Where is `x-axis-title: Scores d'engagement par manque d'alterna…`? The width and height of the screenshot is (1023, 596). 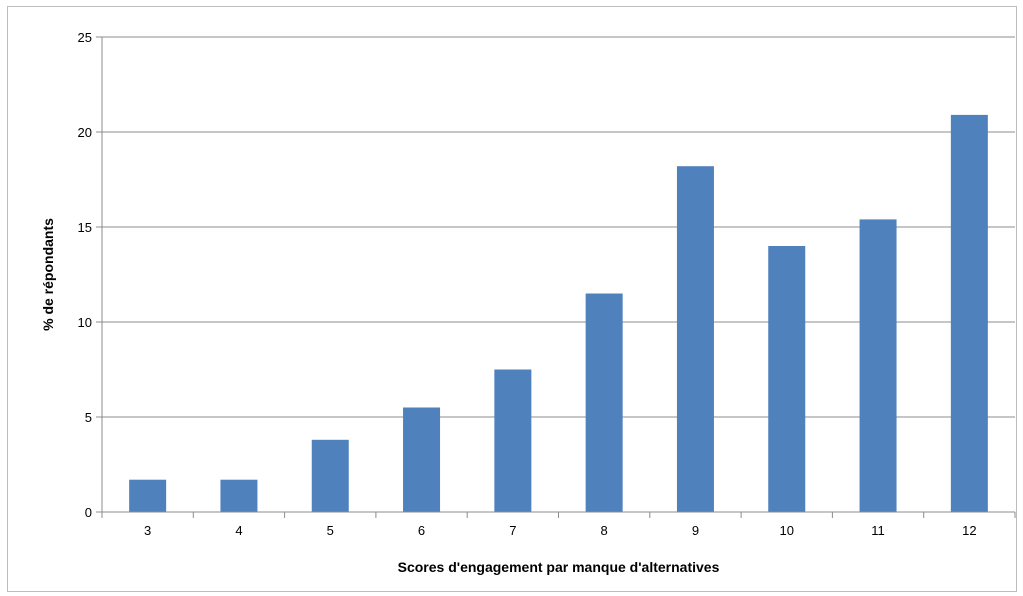 x-axis-title: Scores d'engagement par manque d'alterna… is located at coordinates (559, 567).